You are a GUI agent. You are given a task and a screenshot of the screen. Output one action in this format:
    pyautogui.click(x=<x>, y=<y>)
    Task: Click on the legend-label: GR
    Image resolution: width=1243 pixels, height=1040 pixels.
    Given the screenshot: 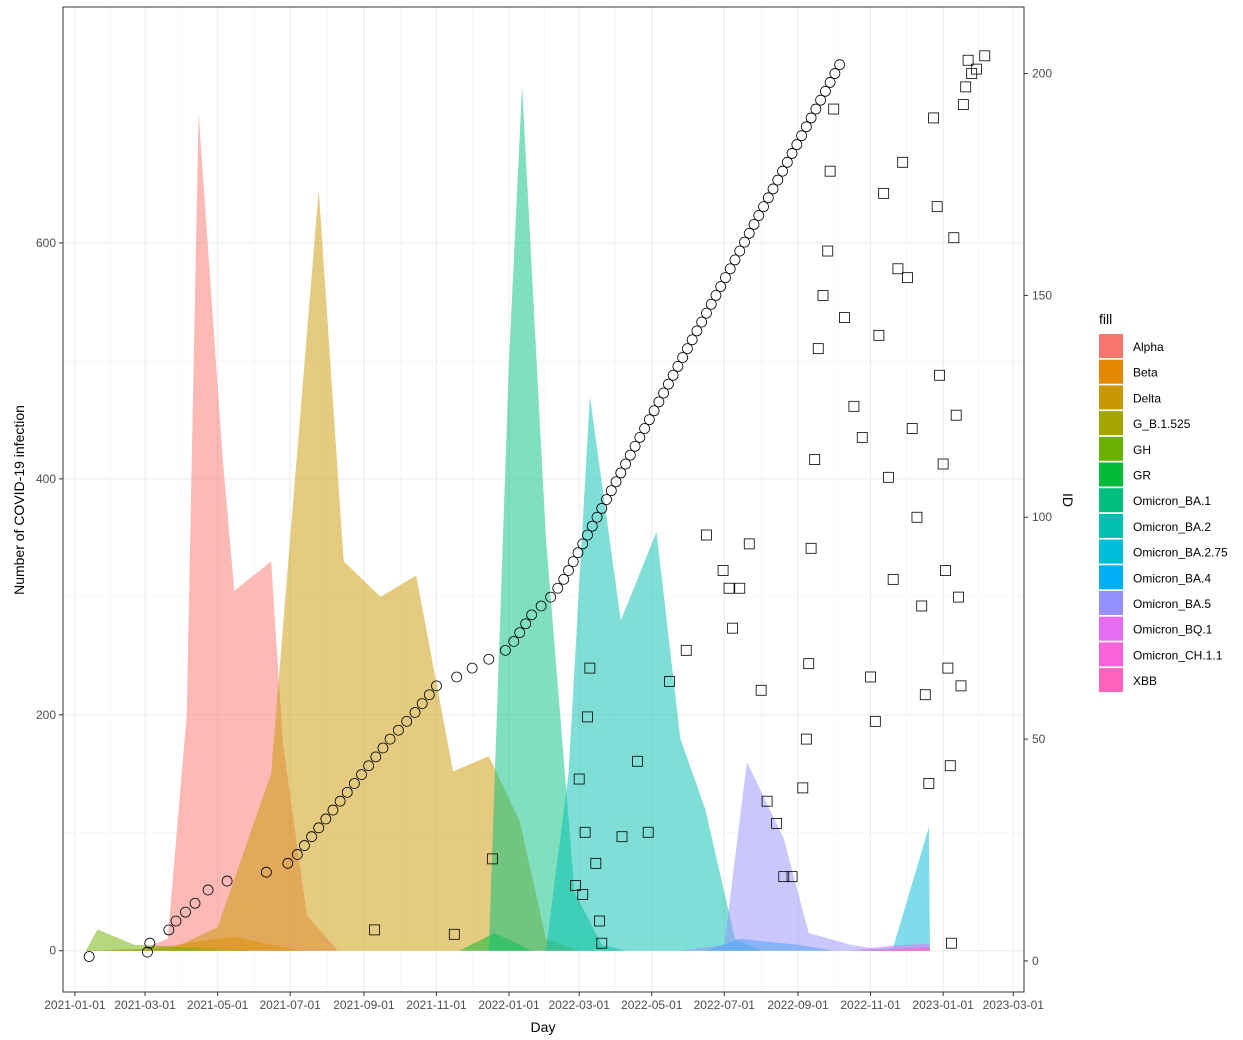 What is the action you would take?
    pyautogui.click(x=1142, y=476)
    